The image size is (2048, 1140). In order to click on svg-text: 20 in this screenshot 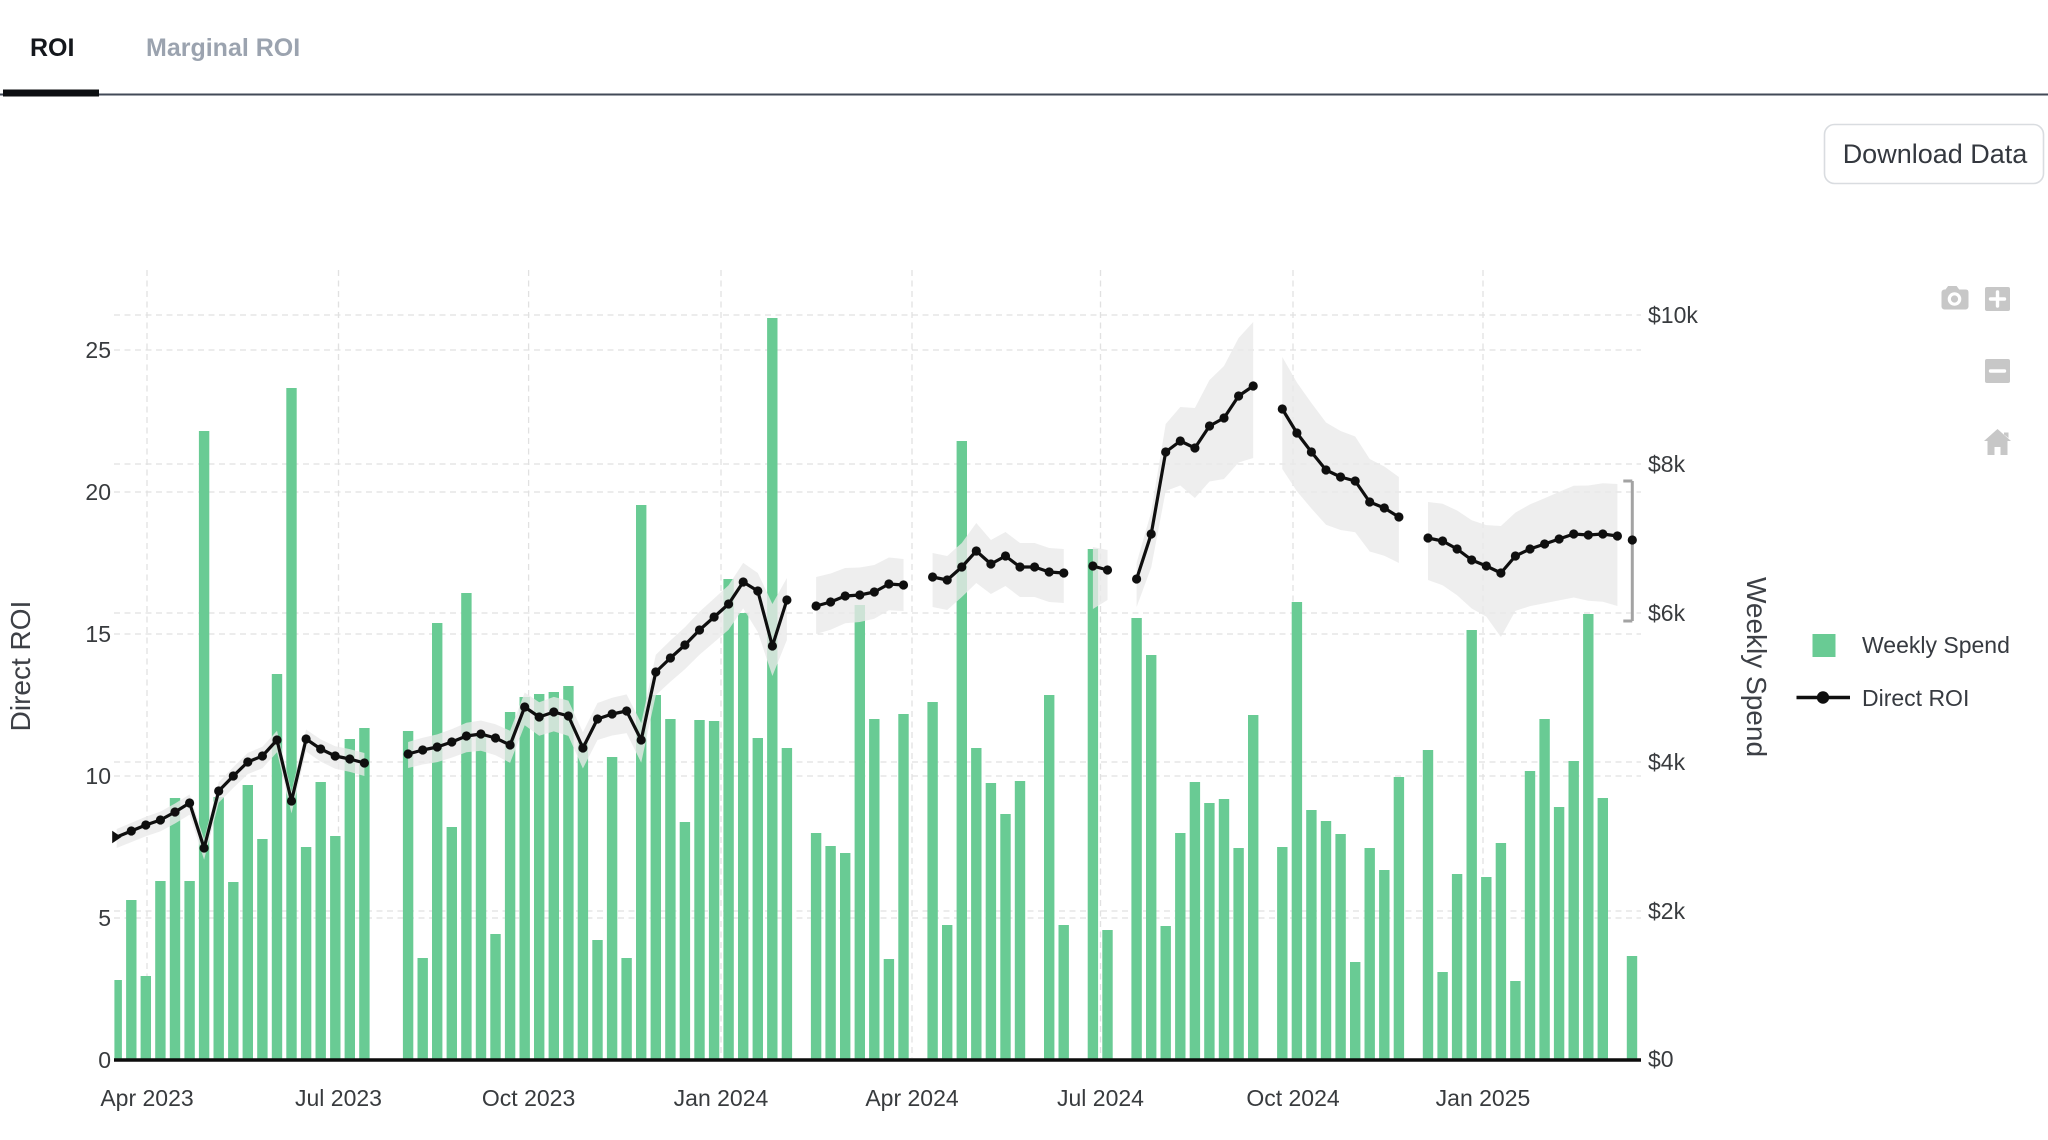, I will do `click(98, 492)`.